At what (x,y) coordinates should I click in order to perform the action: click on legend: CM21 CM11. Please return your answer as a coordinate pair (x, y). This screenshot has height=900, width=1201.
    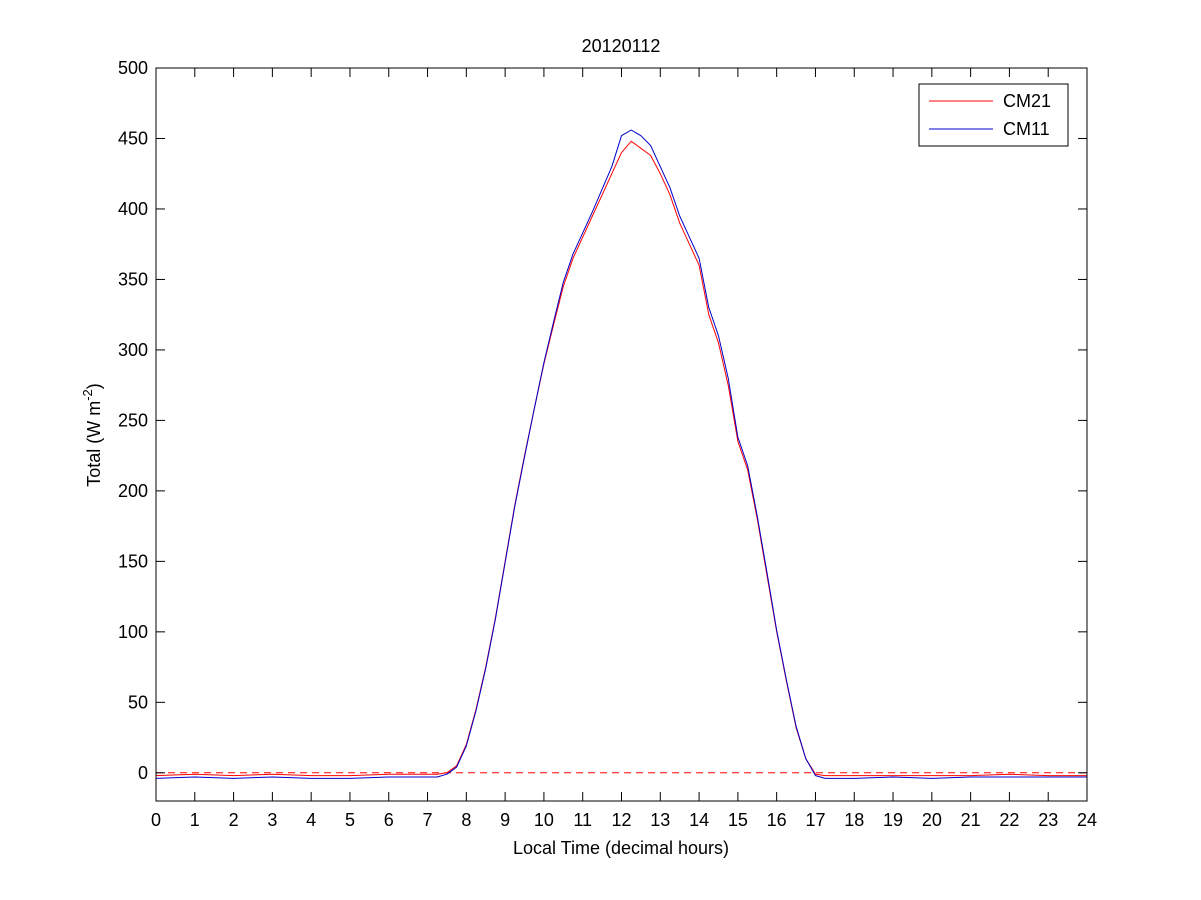
    Looking at the image, I should click on (993, 115).